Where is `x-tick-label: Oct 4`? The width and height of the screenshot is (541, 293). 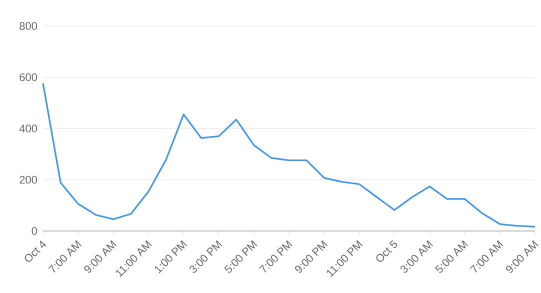
x-tick-label: Oct 4 is located at coordinates (35, 251).